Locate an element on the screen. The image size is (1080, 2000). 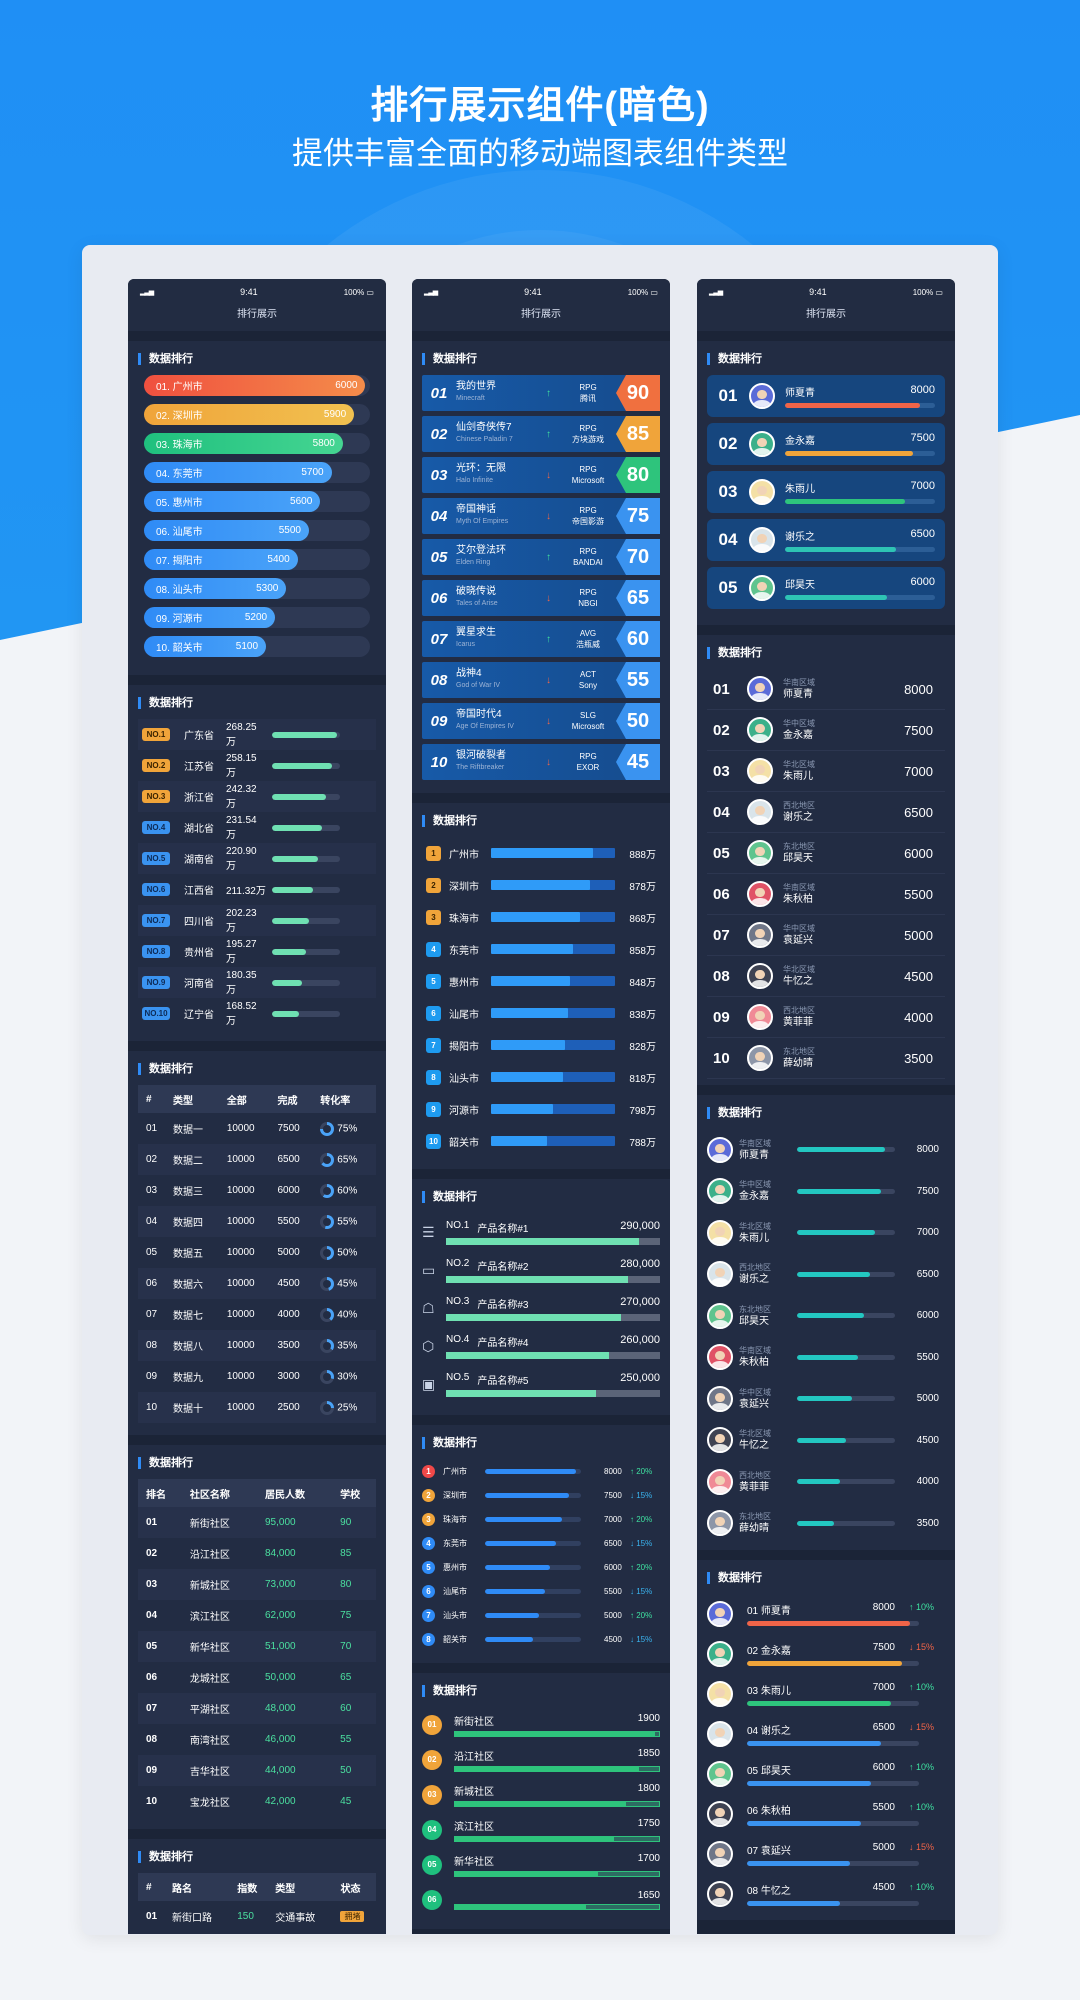
city-change-row: 6 汕尾市 5500 ↓ 15% is located at coordinates (541, 1591).